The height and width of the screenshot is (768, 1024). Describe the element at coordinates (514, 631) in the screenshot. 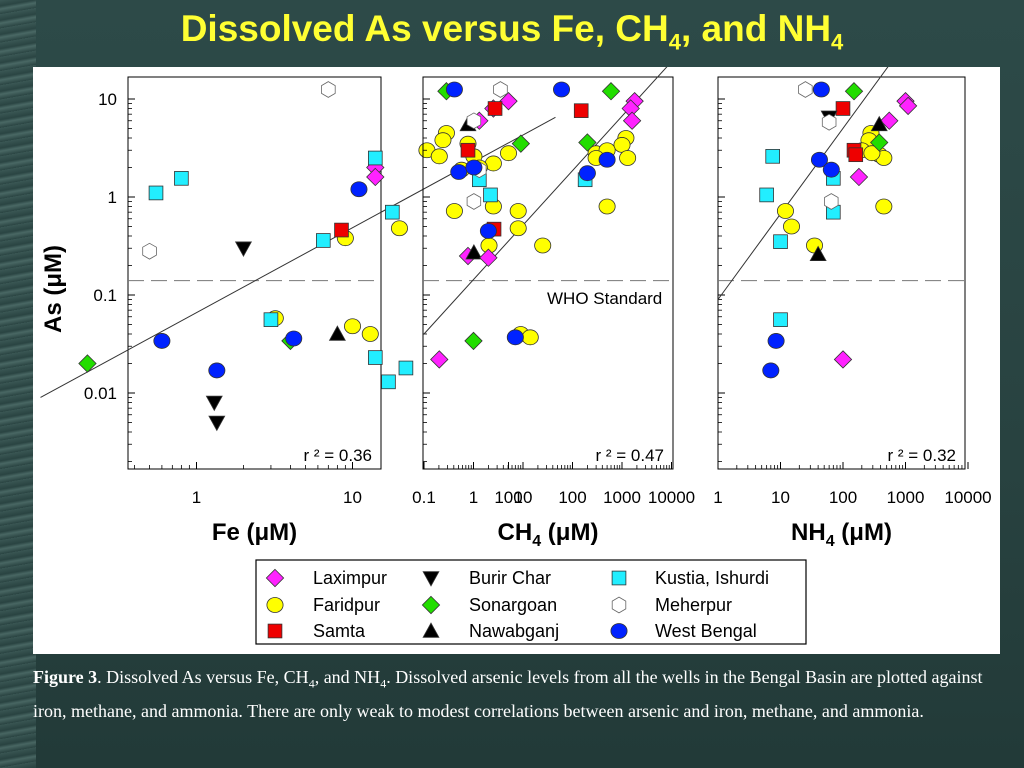

I see `legend-label: Nawabganj` at that location.